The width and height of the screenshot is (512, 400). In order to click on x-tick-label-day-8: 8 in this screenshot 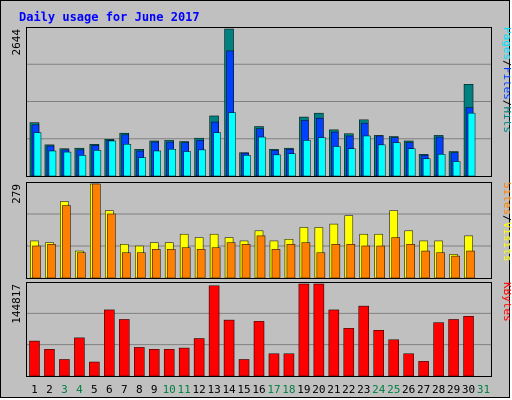, I will do `click(139, 389)`.